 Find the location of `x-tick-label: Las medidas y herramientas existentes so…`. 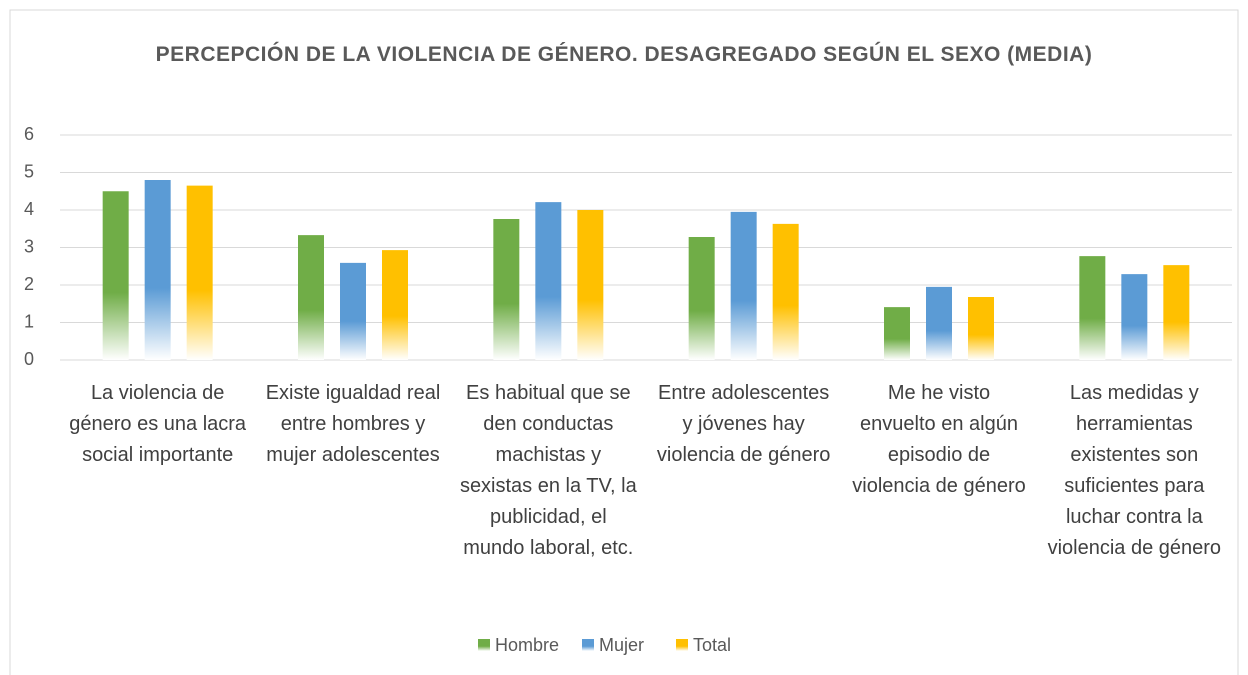

x-tick-label: Las medidas y herramientas existentes so… is located at coordinates (1134, 470).